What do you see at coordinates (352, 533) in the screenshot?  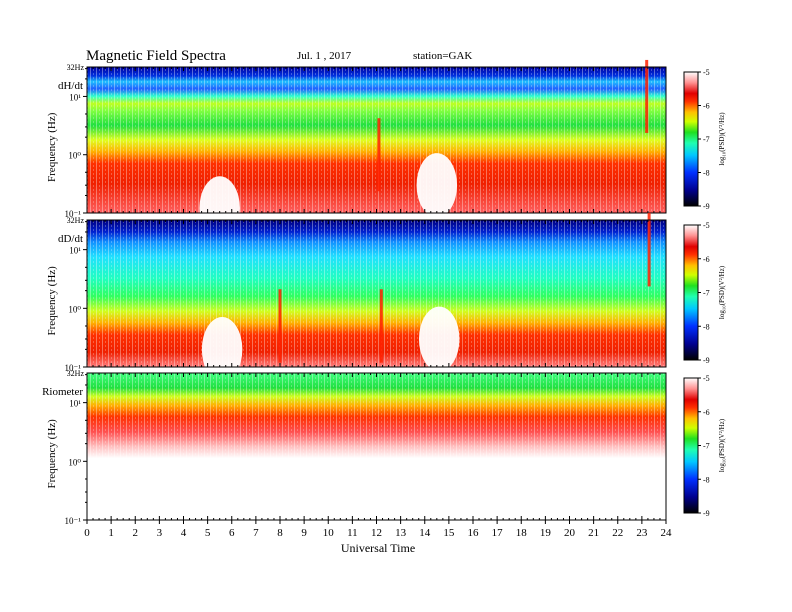 I see `xtick-label: 11` at bounding box center [352, 533].